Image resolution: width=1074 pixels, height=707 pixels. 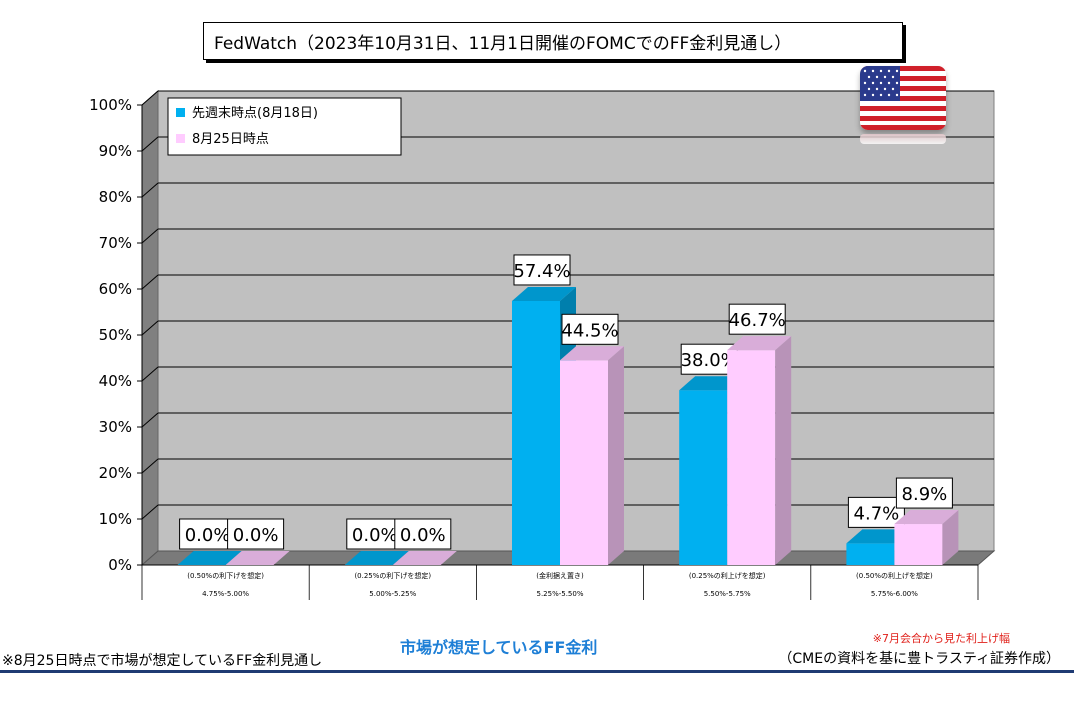 I want to click on footer-source: （CMEの資料を基に豊トラスティ証券作成）, so click(x=919, y=659).